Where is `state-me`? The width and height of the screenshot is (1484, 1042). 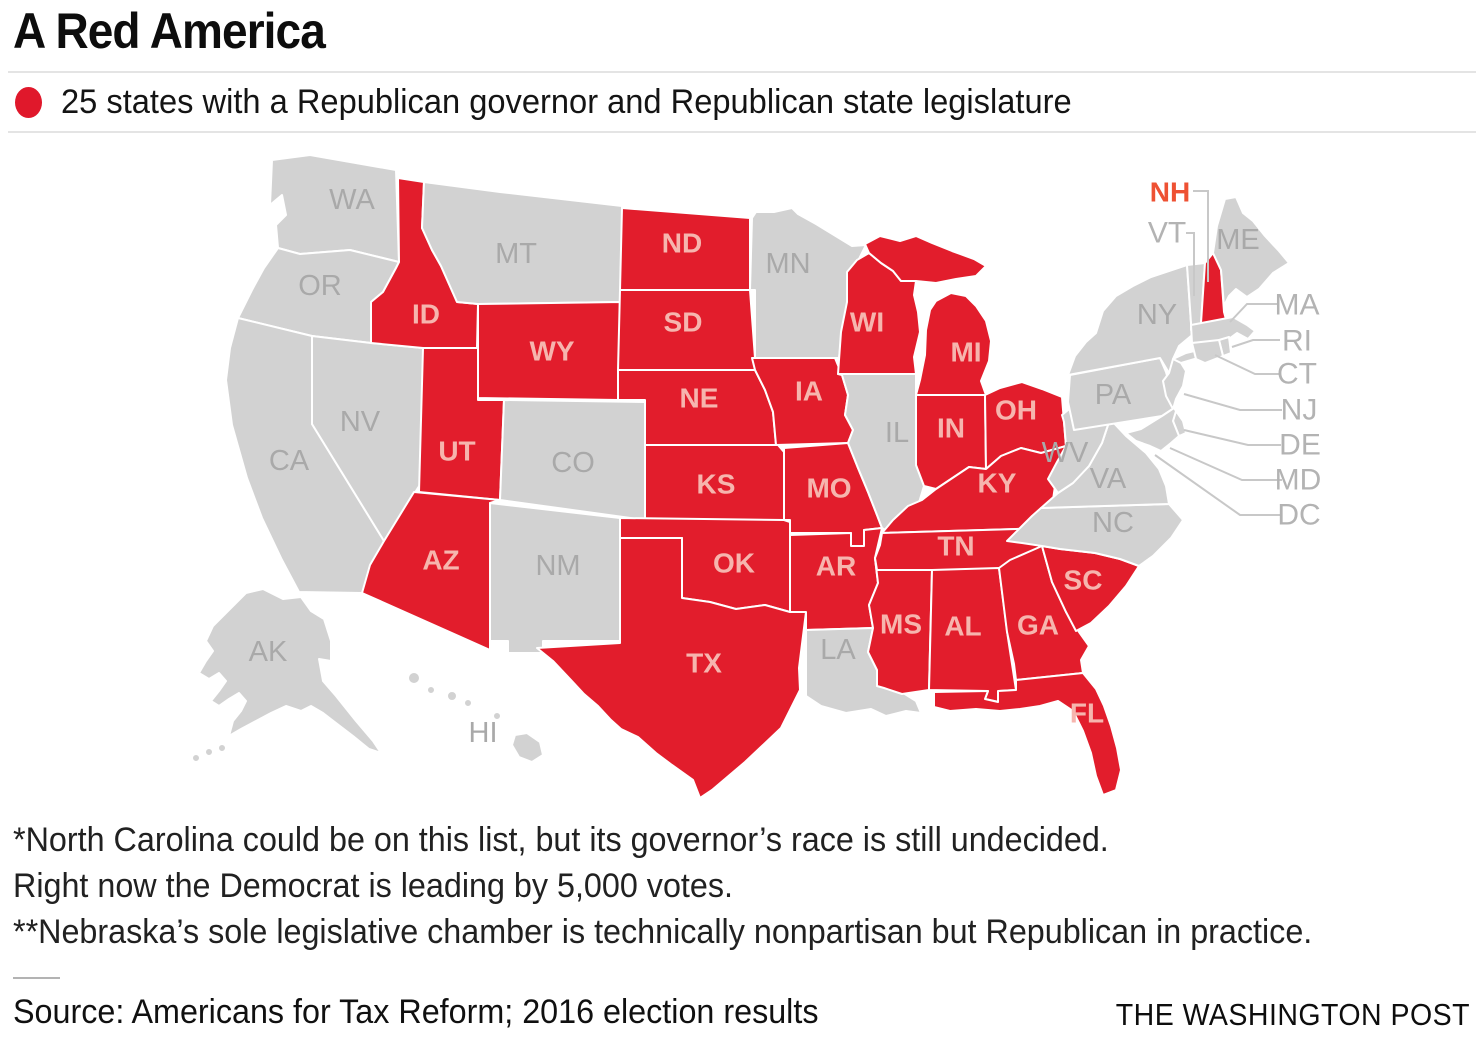 state-me is located at coordinates (1251, 251).